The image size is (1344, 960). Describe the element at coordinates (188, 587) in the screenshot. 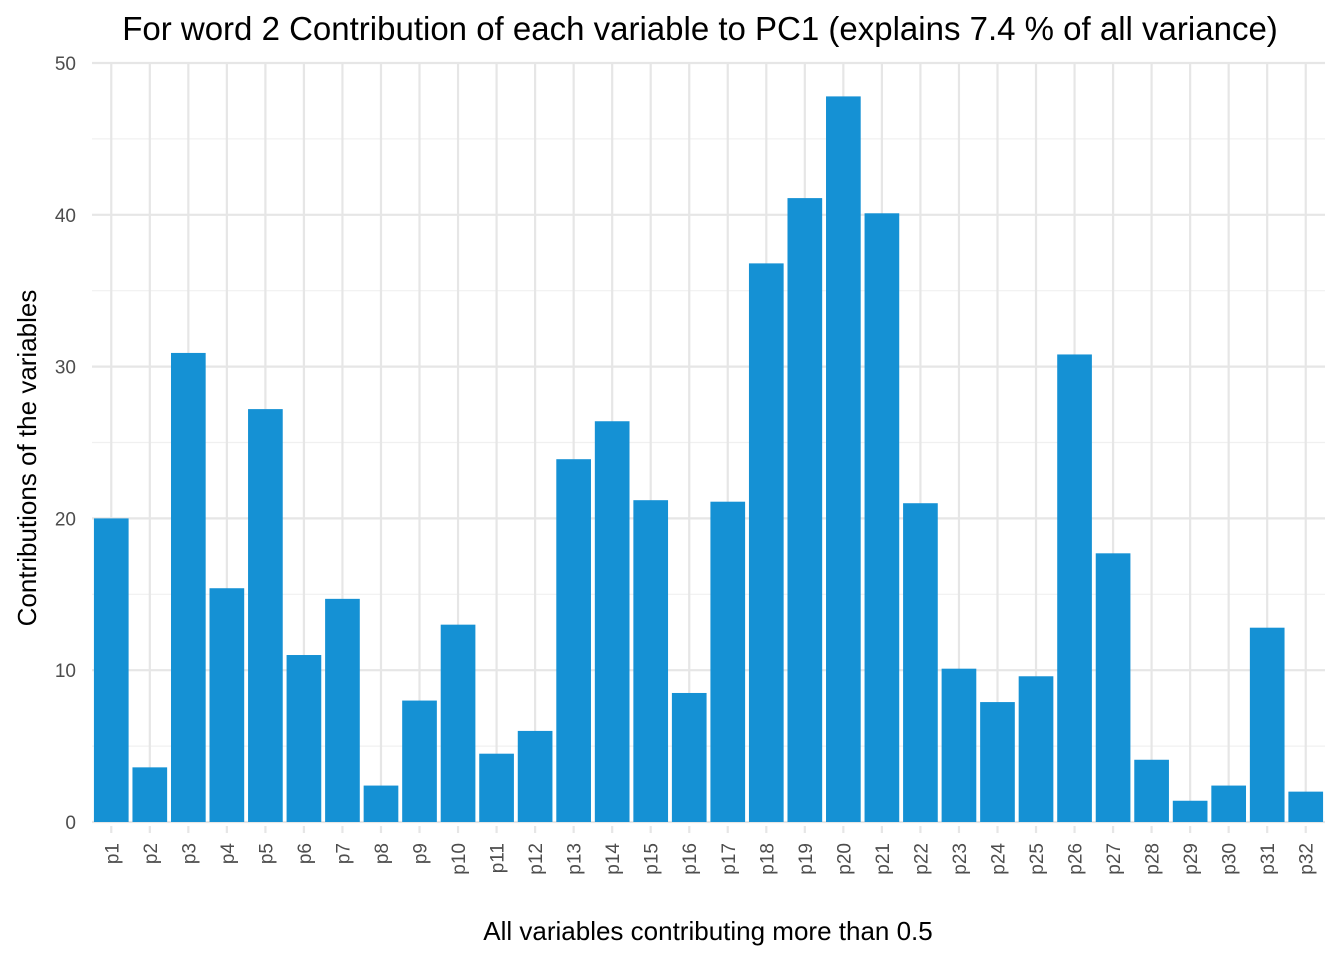

I see `bar-p3` at that location.